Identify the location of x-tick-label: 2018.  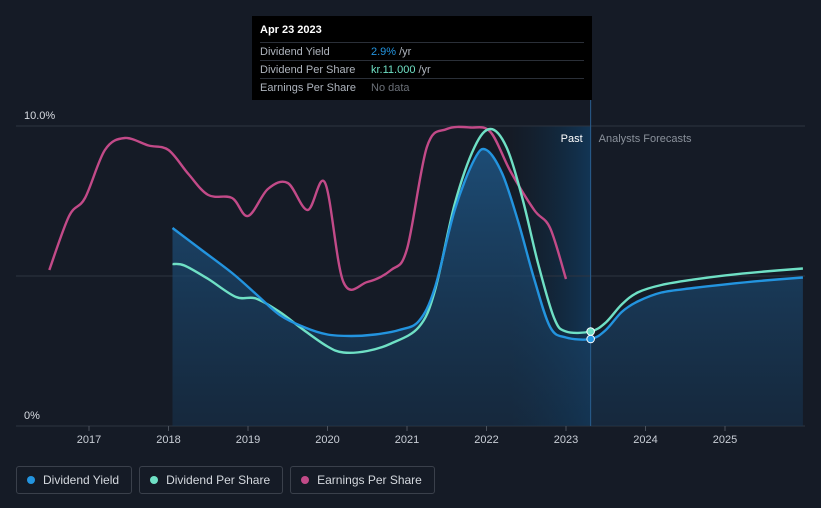
(168, 440).